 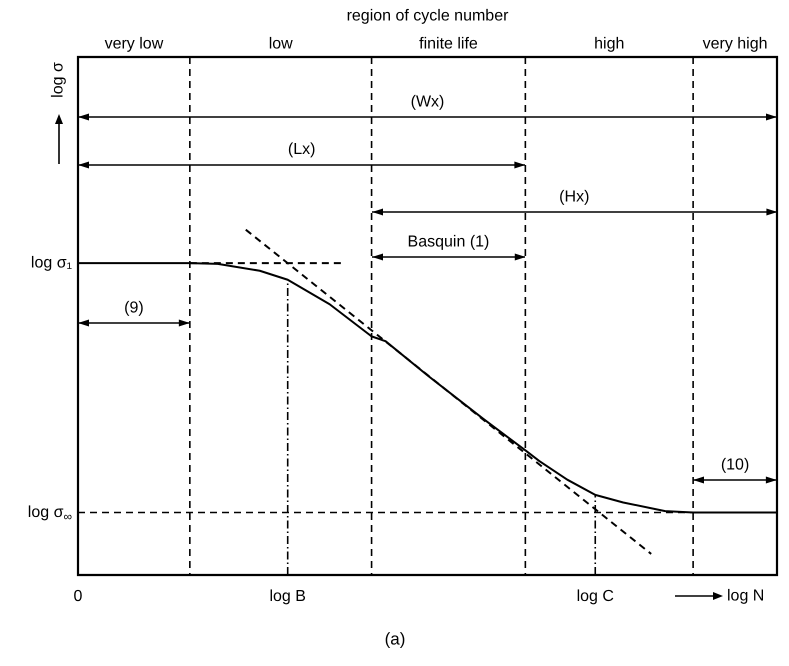 What do you see at coordinates (395, 639) in the screenshot?
I see `text: (a)` at bounding box center [395, 639].